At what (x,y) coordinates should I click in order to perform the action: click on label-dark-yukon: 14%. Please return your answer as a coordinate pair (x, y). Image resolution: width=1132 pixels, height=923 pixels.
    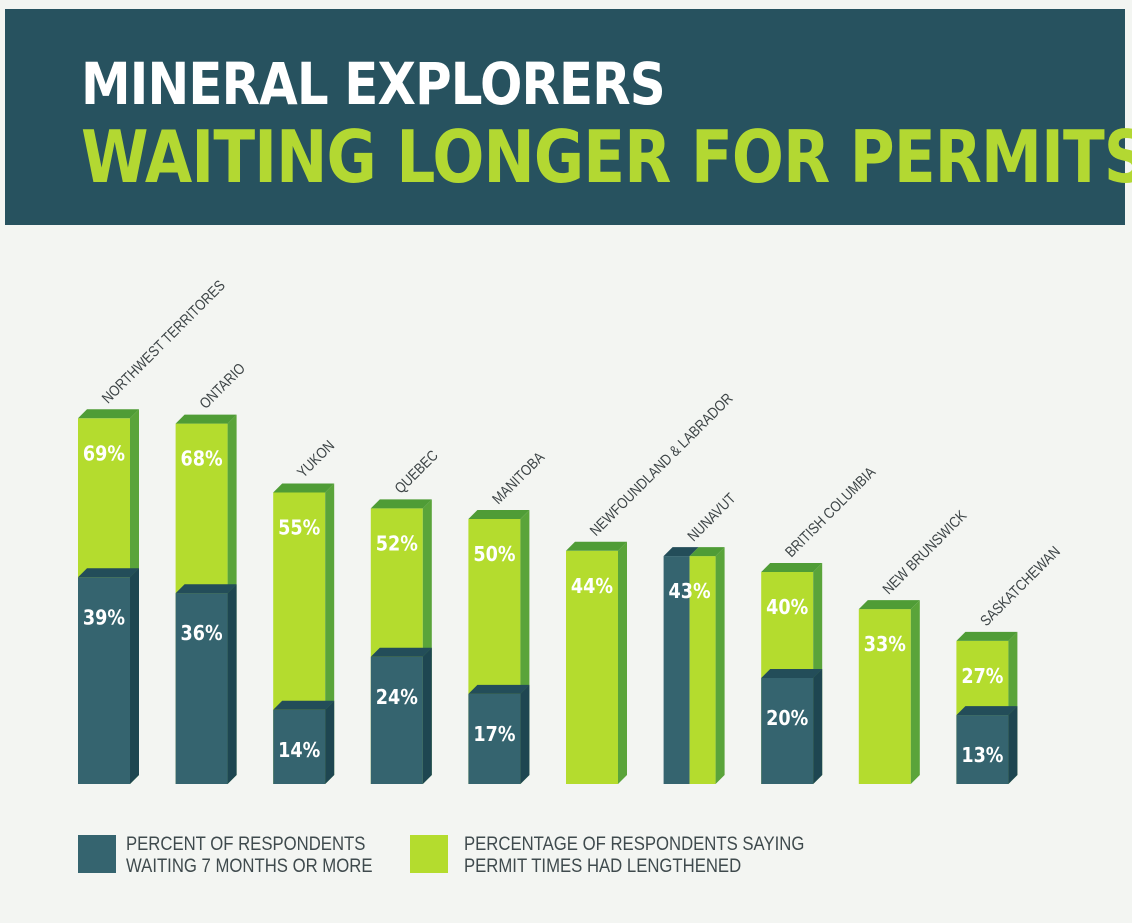
    Looking at the image, I should click on (299, 751).